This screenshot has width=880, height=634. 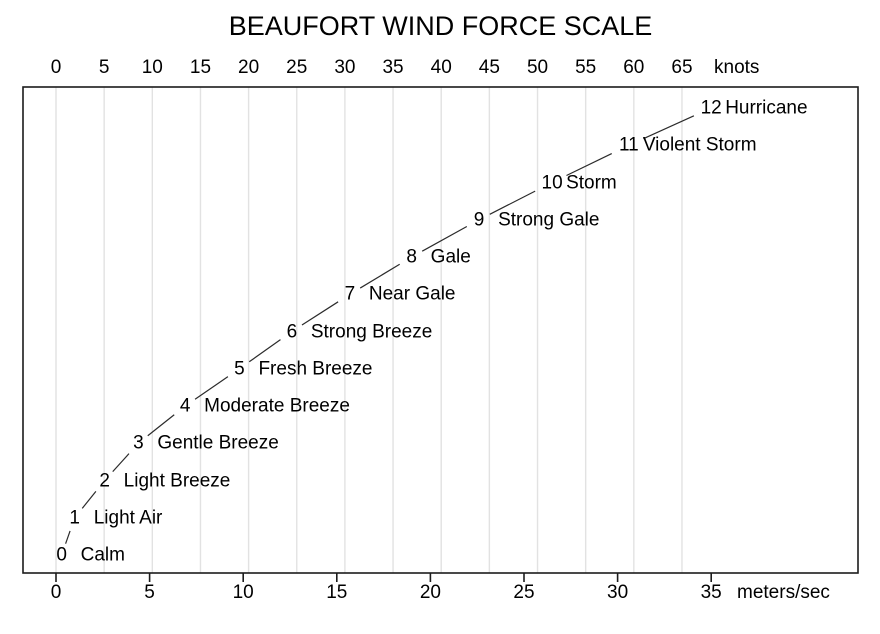 I want to click on top-axis-tick-label: 5, so click(x=104, y=67).